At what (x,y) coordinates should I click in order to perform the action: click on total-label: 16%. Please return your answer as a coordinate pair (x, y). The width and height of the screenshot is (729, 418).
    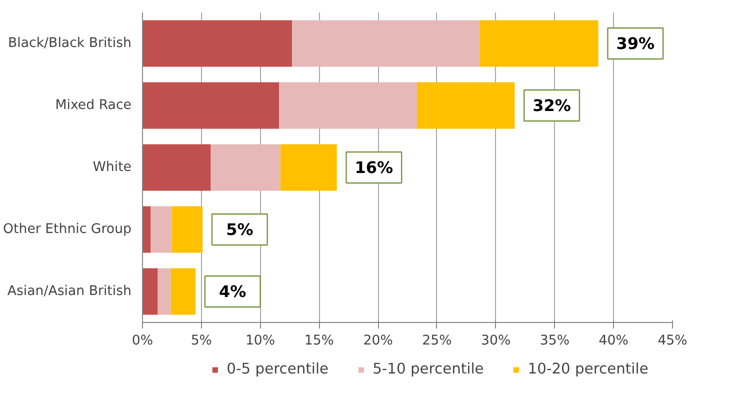
    Looking at the image, I should click on (374, 167).